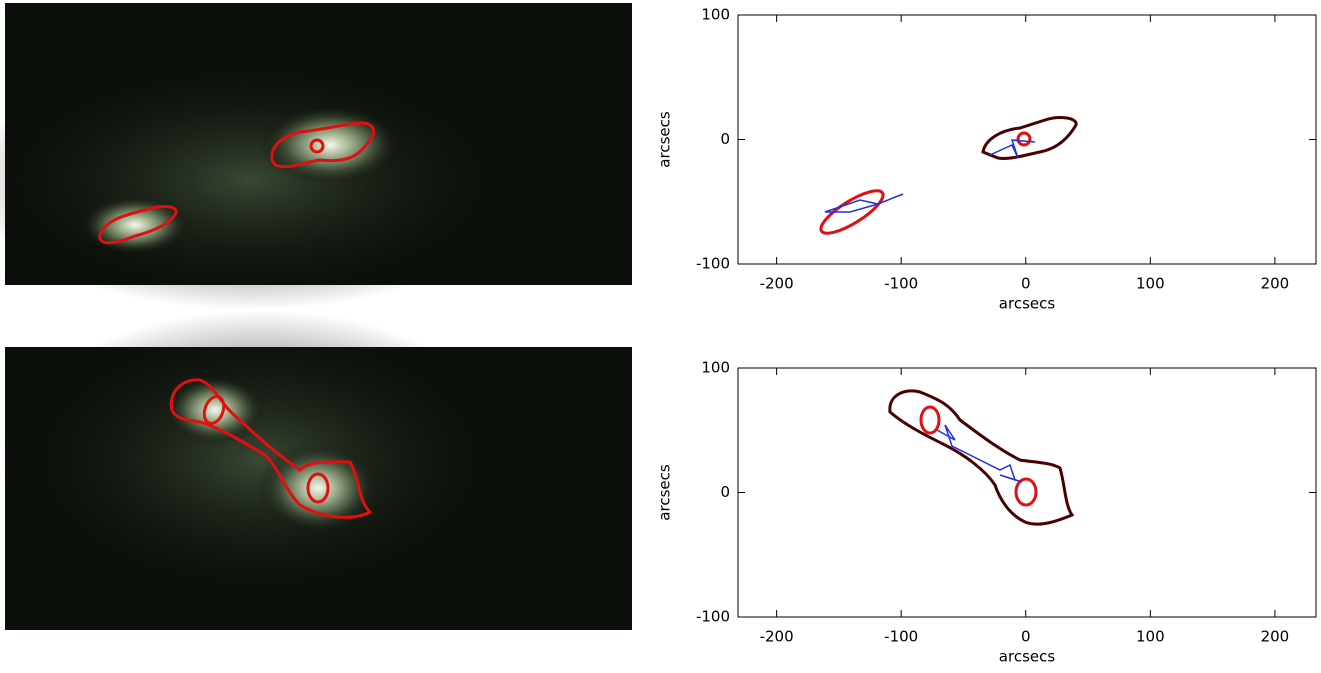 This screenshot has width=1321, height=673. What do you see at coordinates (948, 321) in the screenshot?
I see `plot-contours` at bounding box center [948, 321].